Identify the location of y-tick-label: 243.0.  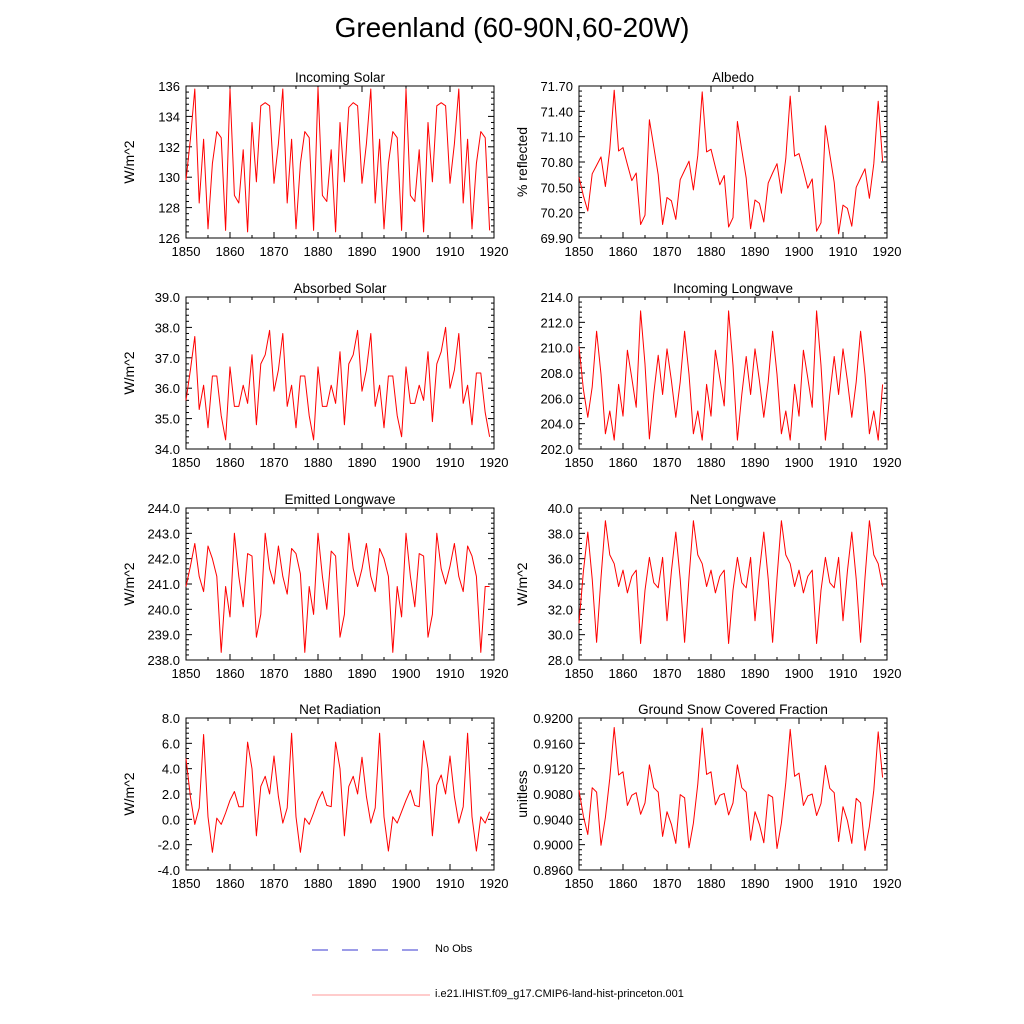
(163, 533).